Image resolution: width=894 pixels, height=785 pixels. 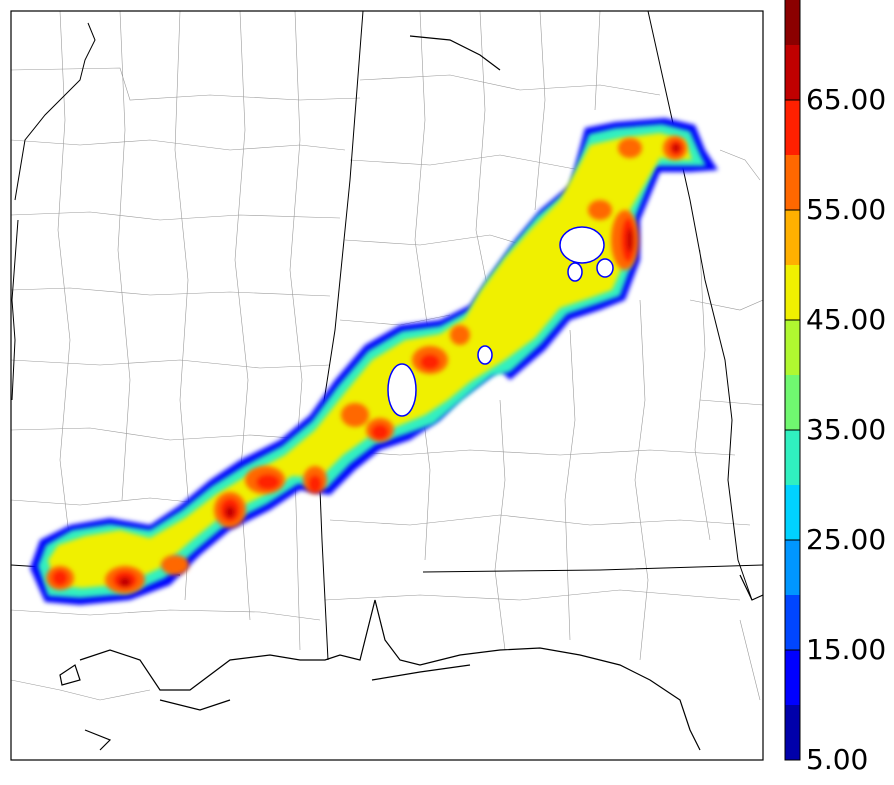 What do you see at coordinates (500, 321) in the screenshot?
I see `band-gaps` at bounding box center [500, 321].